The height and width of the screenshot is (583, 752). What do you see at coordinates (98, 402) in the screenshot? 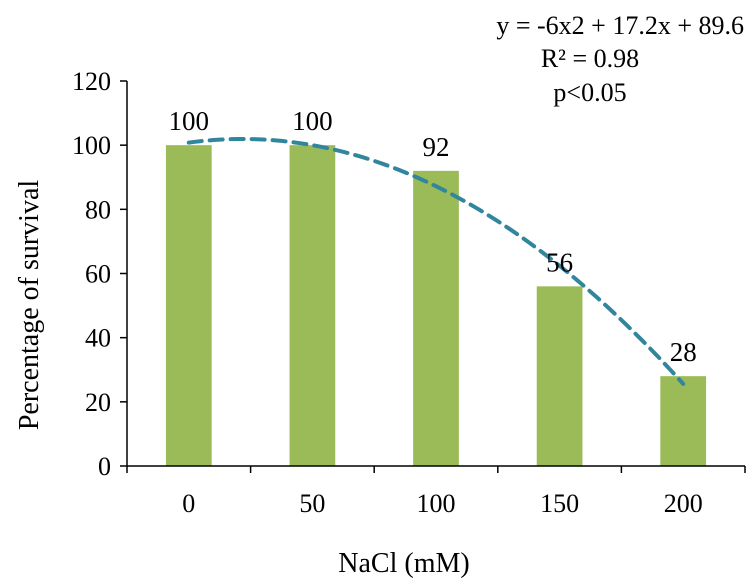
I see `y-tick-label: 20` at bounding box center [98, 402].